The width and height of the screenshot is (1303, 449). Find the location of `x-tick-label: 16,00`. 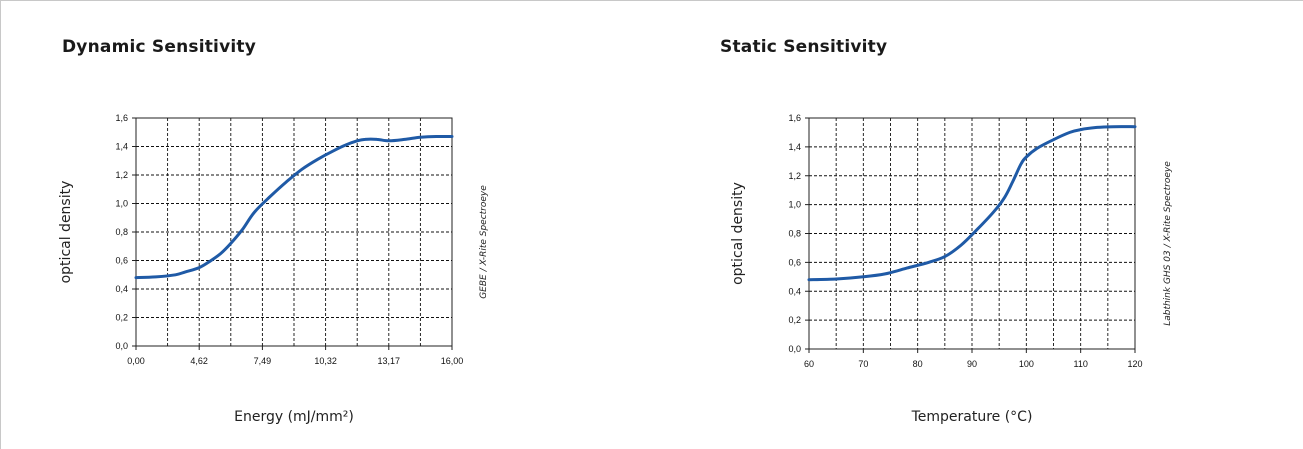

x-tick-label: 16,00 is located at coordinates (452, 361).